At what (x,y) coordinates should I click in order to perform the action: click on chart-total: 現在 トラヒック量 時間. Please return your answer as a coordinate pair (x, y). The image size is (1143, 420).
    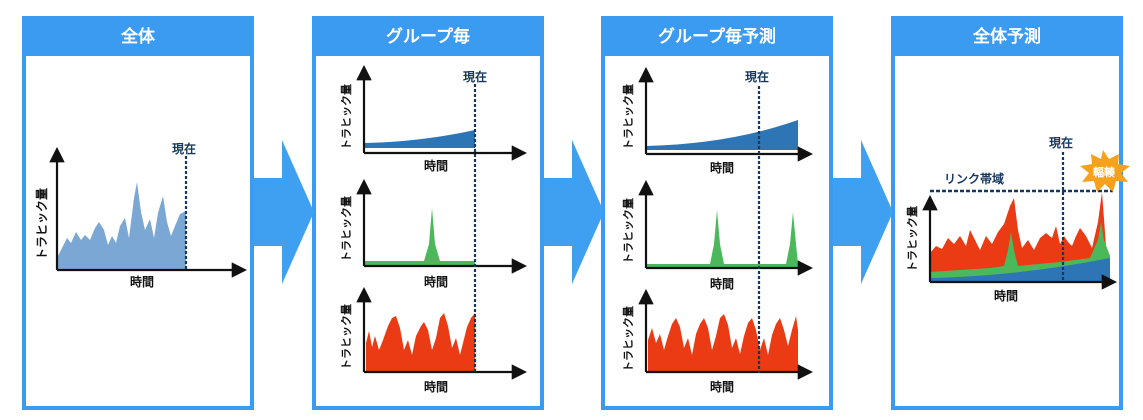
    Looking at the image, I should click on (141, 215).